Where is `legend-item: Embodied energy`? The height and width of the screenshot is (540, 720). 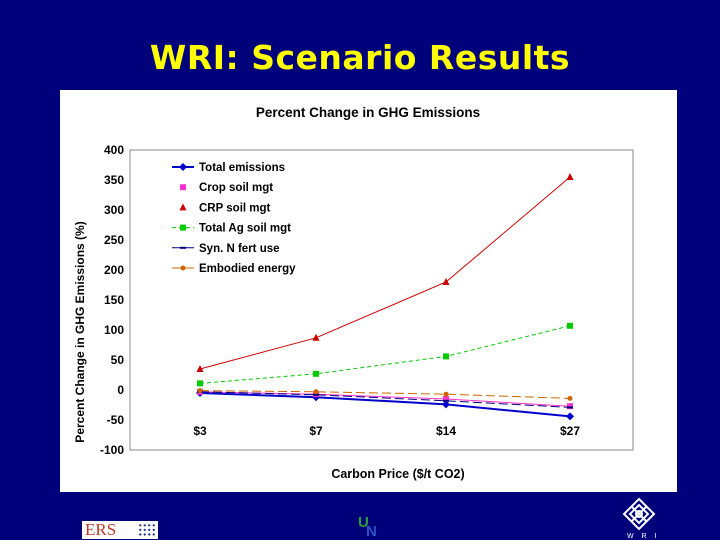
legend-item: Embodied energy is located at coordinates (234, 269).